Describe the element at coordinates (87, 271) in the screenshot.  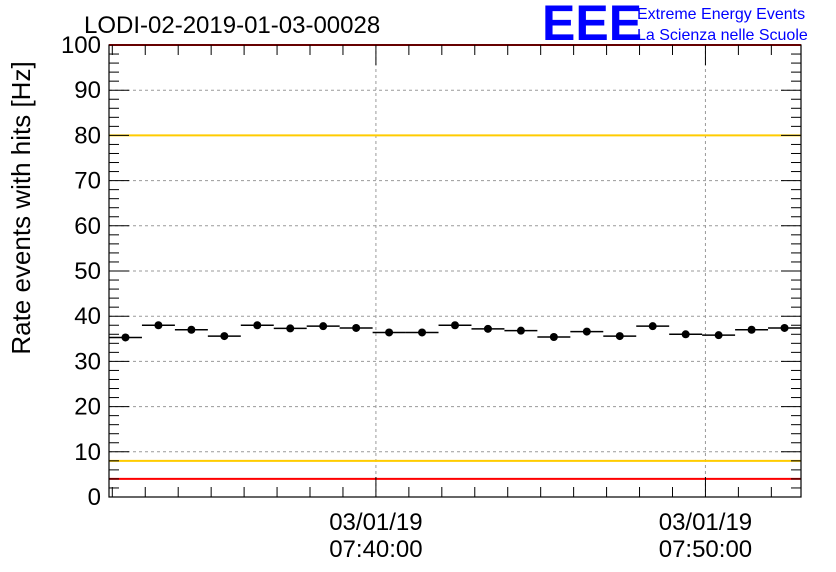
I see `y-tick-label: 50` at that location.